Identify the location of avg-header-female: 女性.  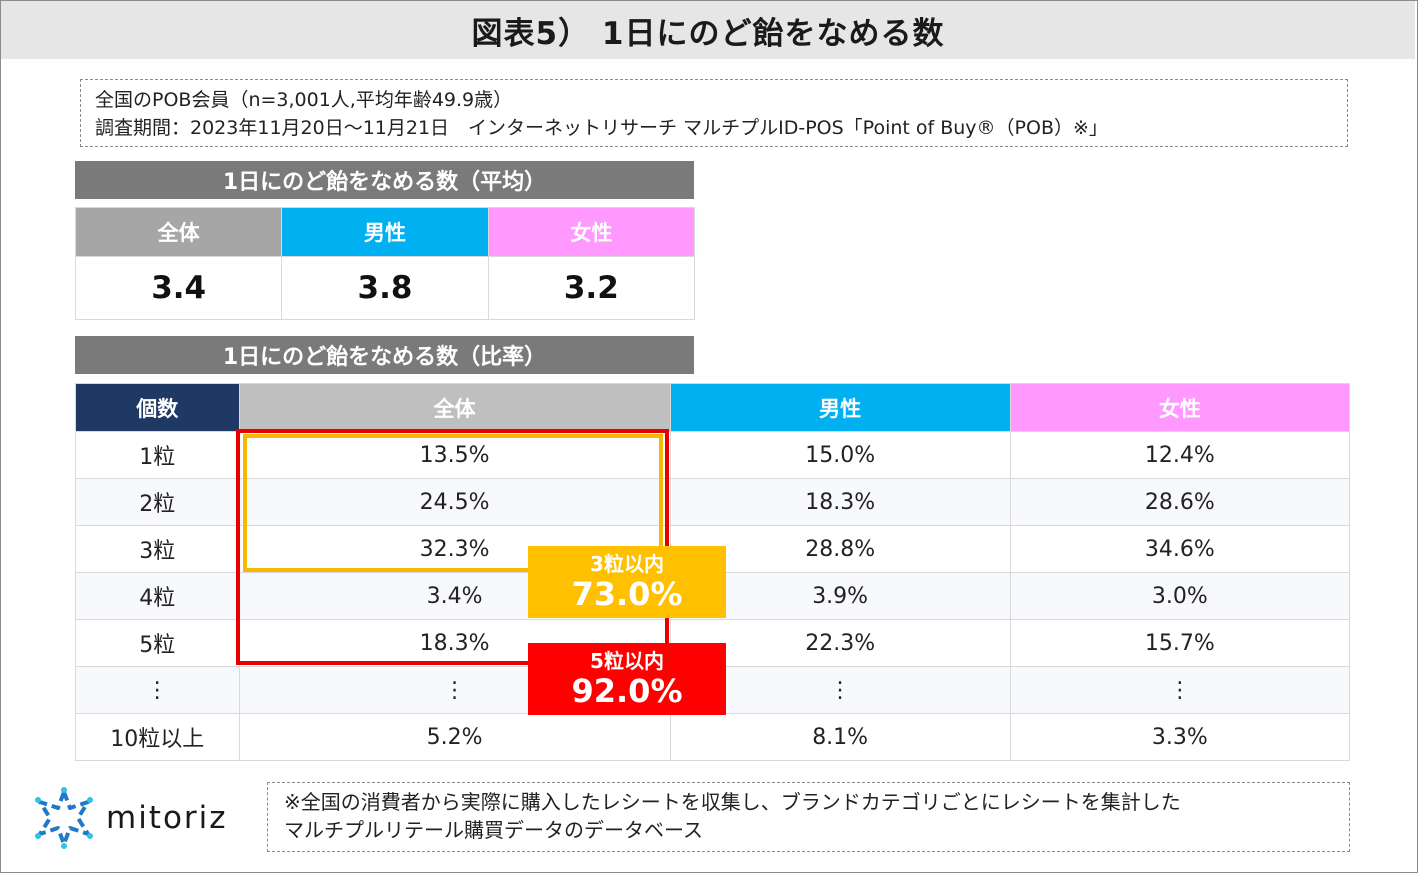
(591, 232).